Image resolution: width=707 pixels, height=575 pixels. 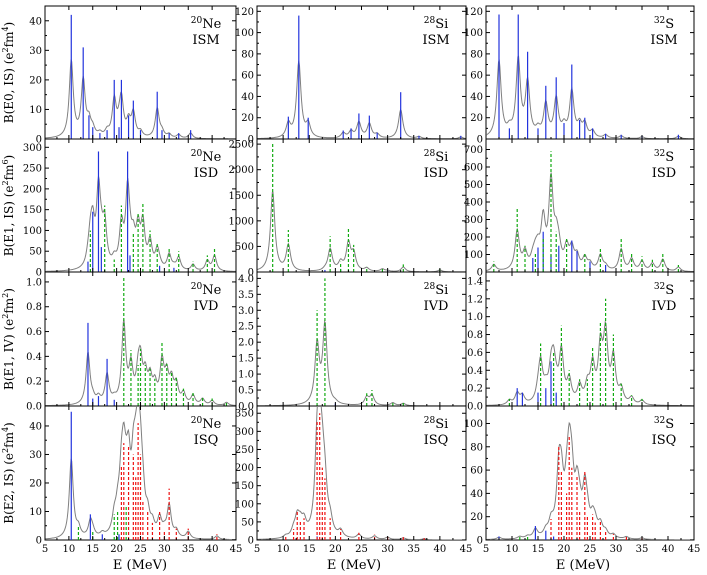 I want to click on y-tick-label: 4.0, so click(x=246, y=279).